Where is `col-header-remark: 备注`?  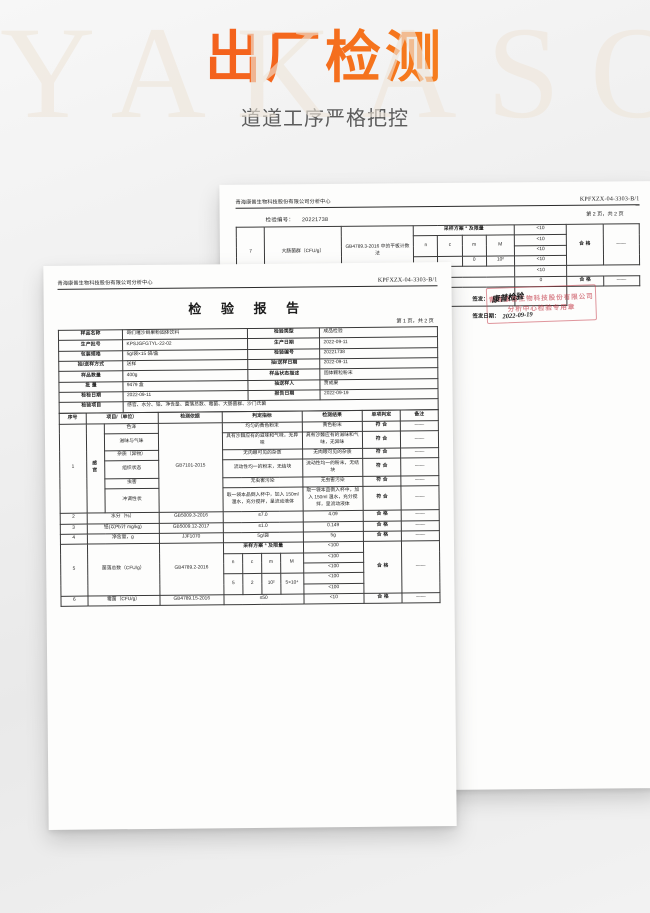 col-header-remark: 备注 is located at coordinates (419, 415).